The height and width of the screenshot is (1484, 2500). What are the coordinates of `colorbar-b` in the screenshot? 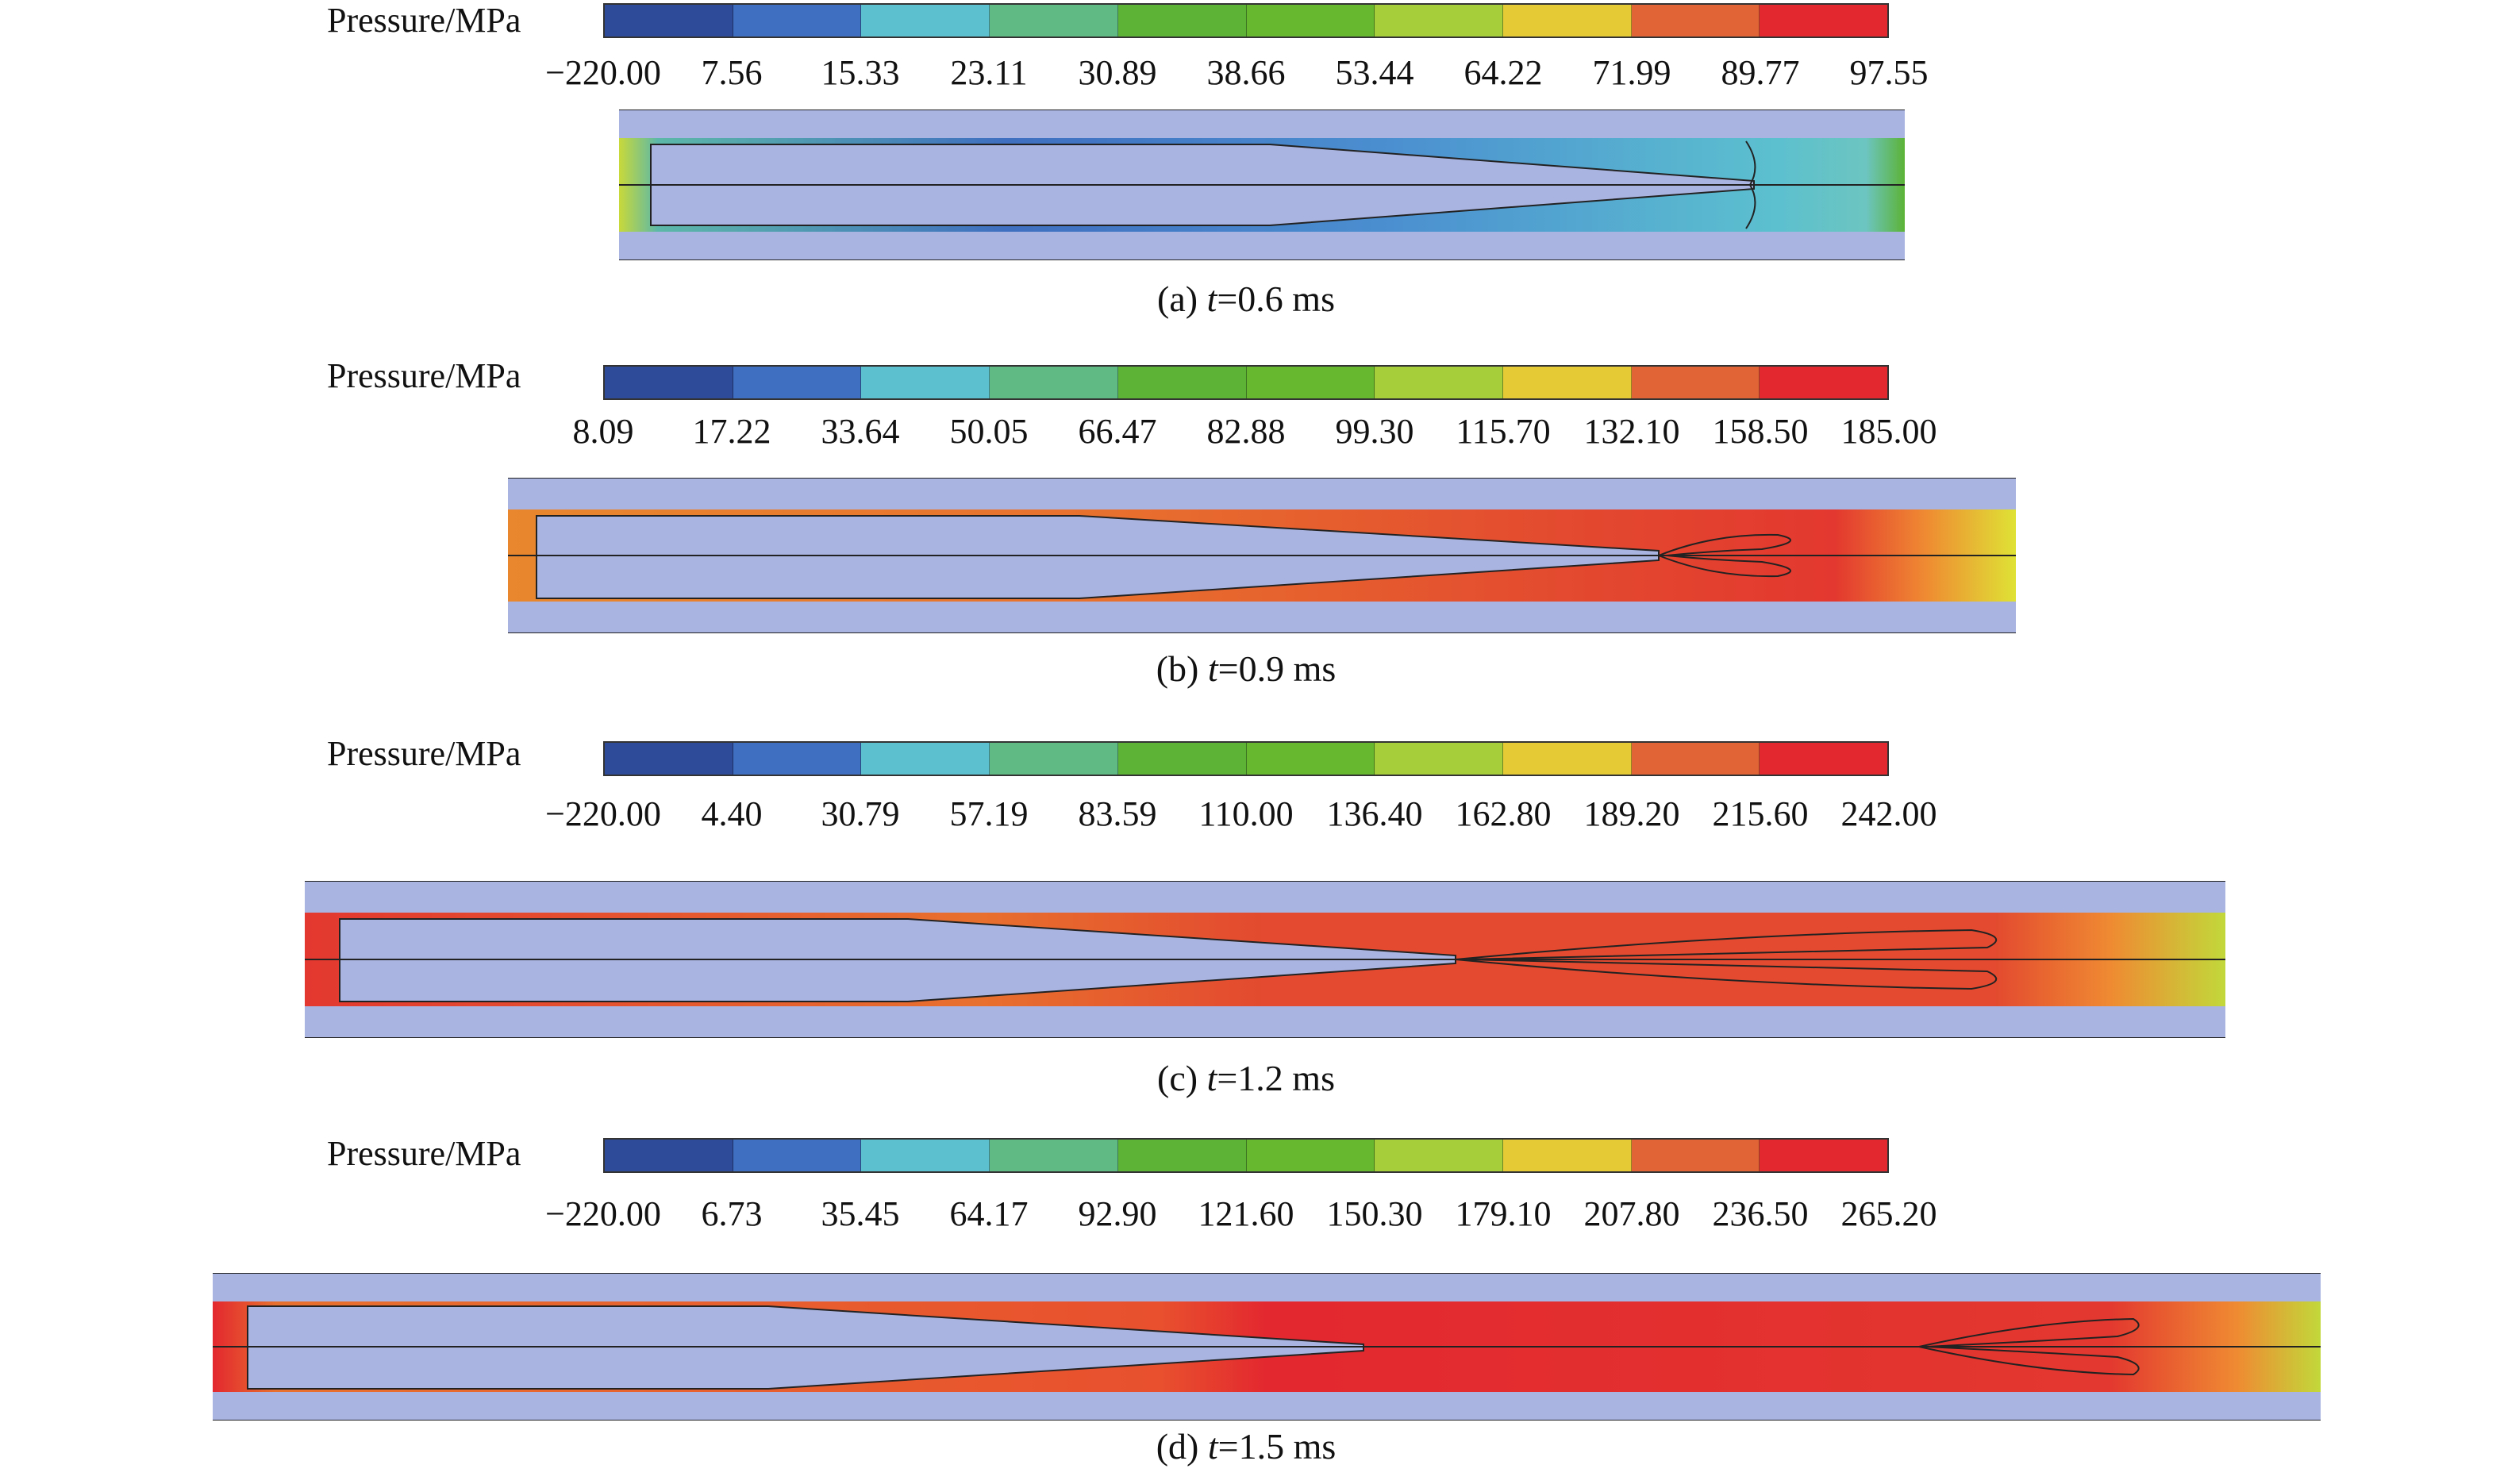 It's located at (1246, 382).